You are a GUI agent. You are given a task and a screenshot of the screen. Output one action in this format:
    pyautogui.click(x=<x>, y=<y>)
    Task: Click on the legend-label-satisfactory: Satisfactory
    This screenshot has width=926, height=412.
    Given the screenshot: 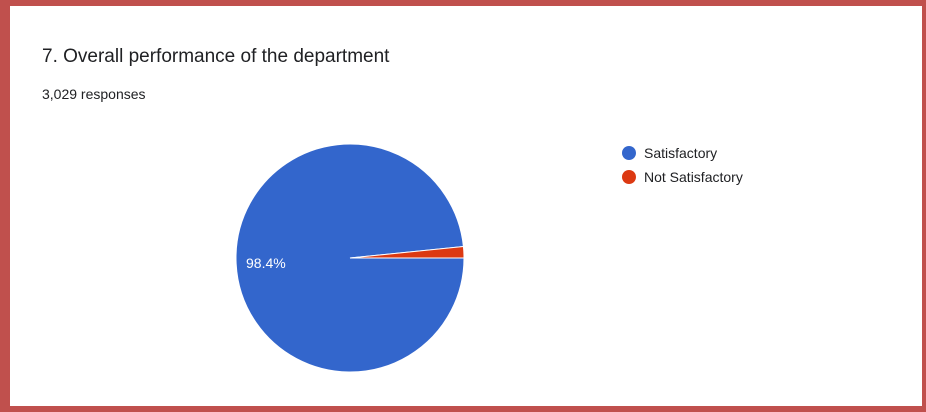 What is the action you would take?
    pyautogui.click(x=681, y=153)
    